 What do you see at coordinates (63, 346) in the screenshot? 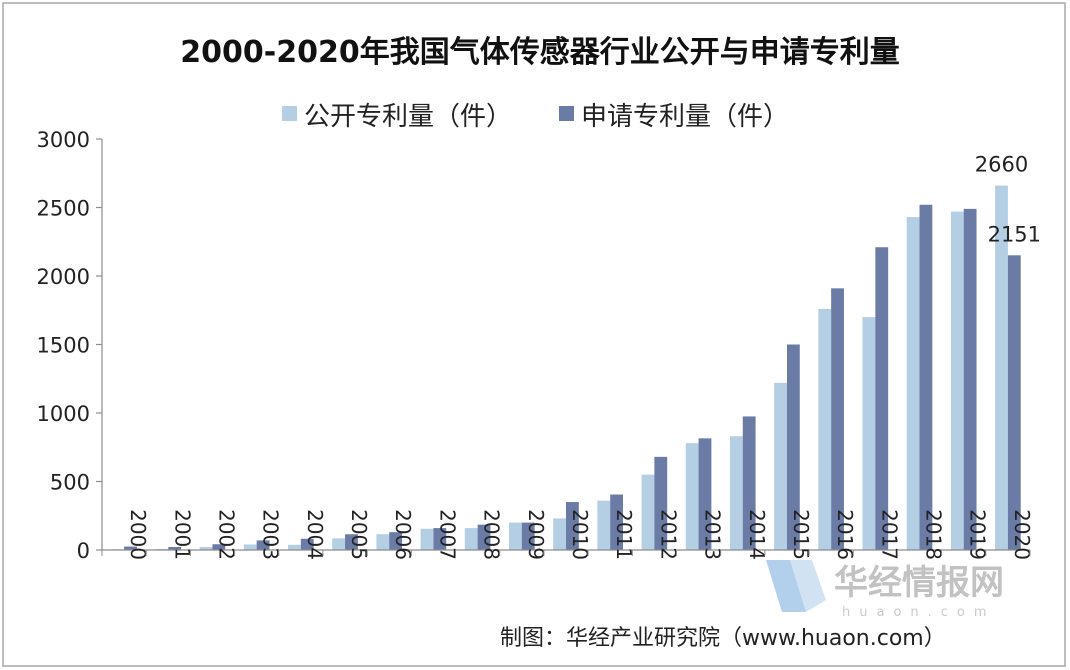
I see `y-tick-label: 1500` at bounding box center [63, 346].